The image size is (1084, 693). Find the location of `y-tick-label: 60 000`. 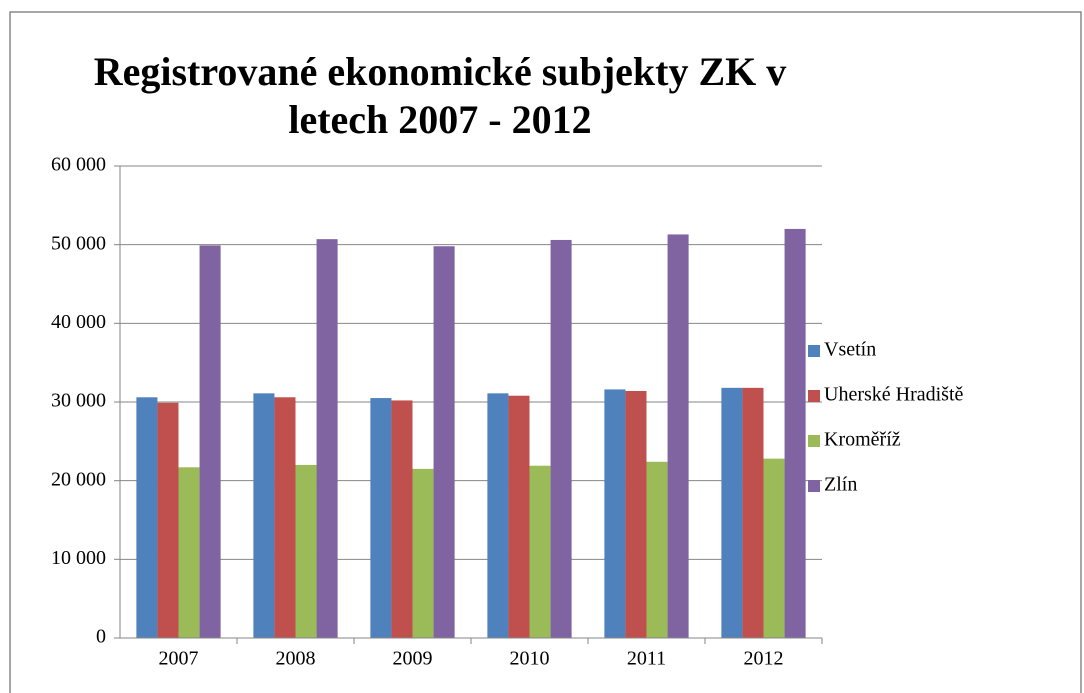

y-tick-label: 60 000 is located at coordinates (78, 165).